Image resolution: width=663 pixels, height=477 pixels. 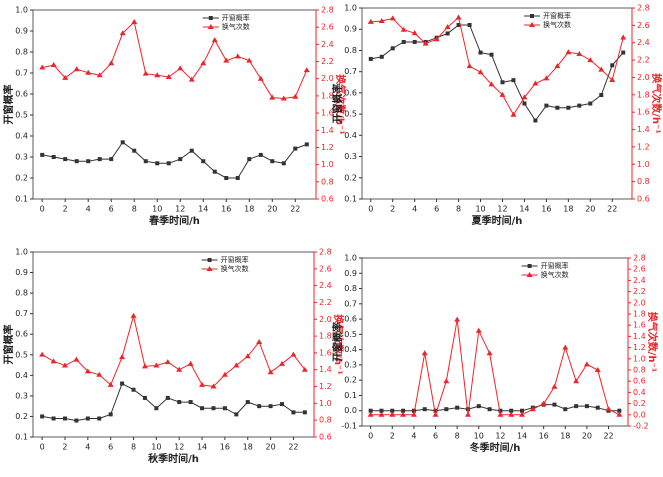 What do you see at coordinates (349, 426) in the screenshot?
I see `y-tick-label: -0.1` at bounding box center [349, 426].